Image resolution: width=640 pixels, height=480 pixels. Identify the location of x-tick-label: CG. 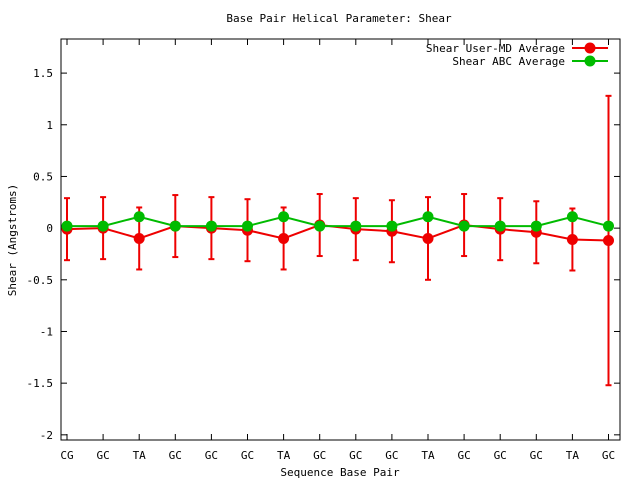
(66, 455).